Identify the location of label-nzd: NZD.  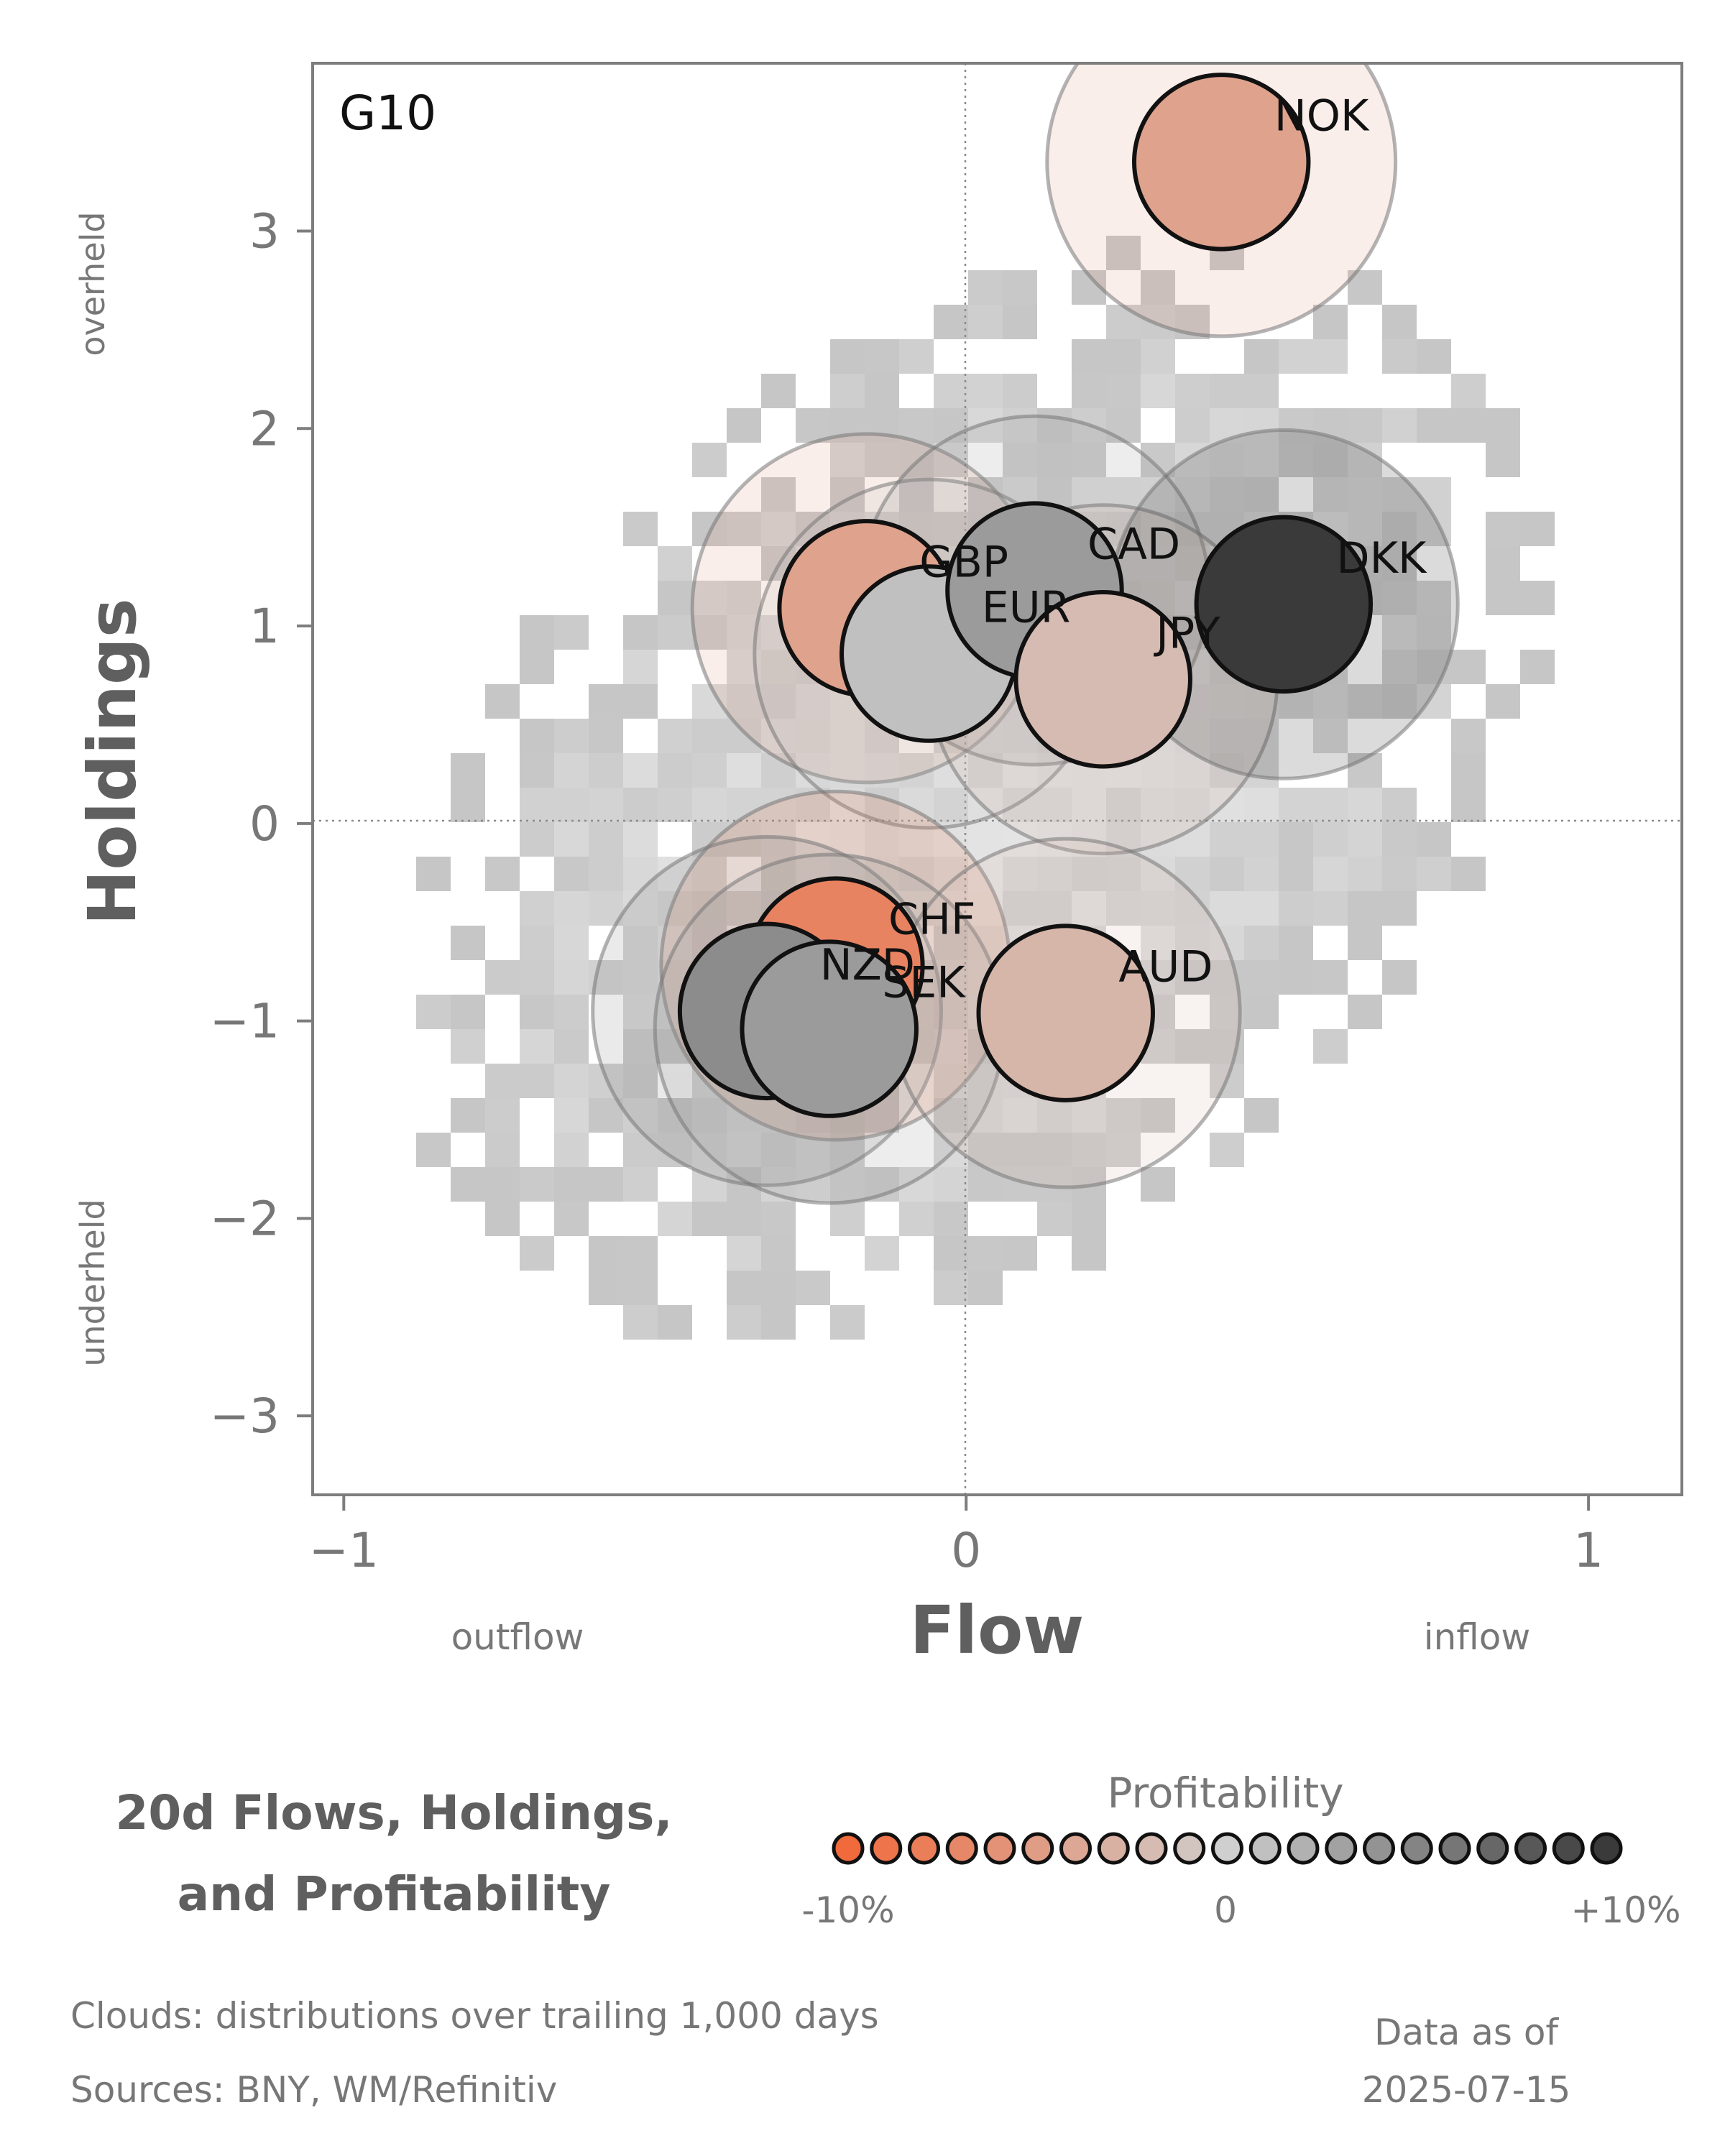
(867, 965).